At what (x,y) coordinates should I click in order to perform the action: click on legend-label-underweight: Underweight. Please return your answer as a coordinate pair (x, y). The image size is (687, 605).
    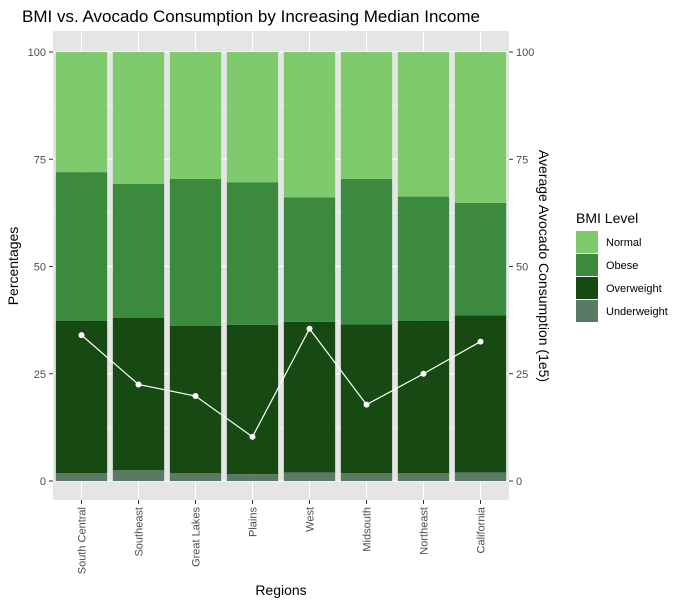
    Looking at the image, I should click on (637, 312).